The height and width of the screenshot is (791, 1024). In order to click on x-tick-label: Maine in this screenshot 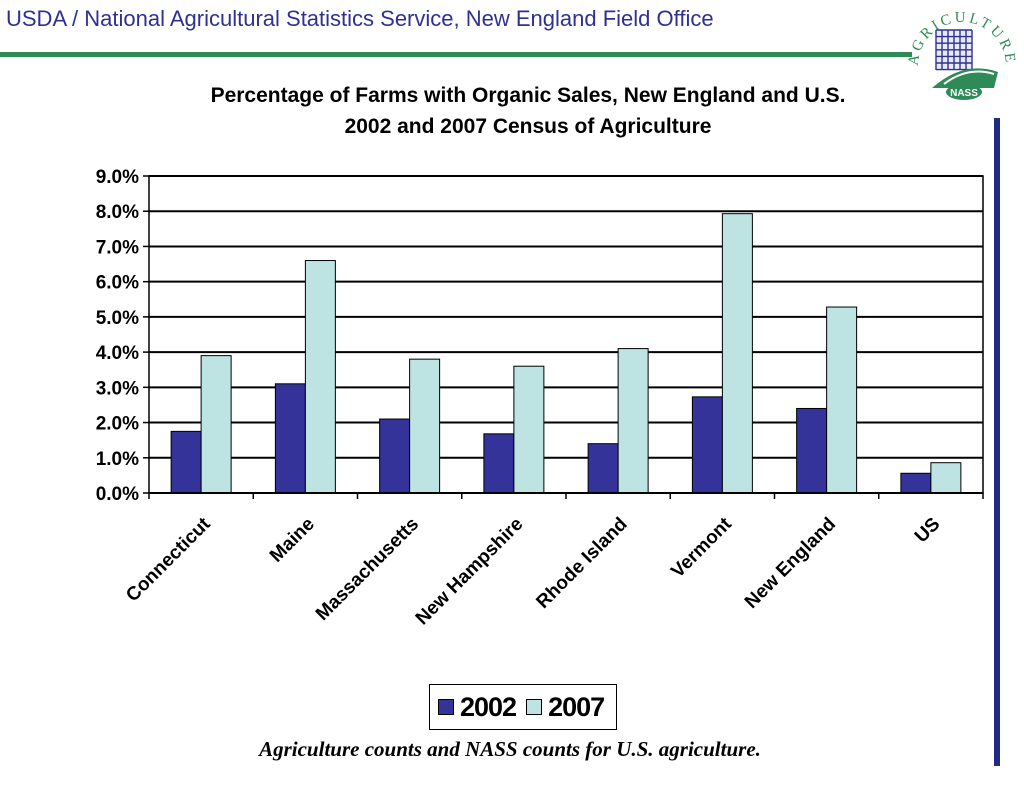, I will do `click(292, 540)`.